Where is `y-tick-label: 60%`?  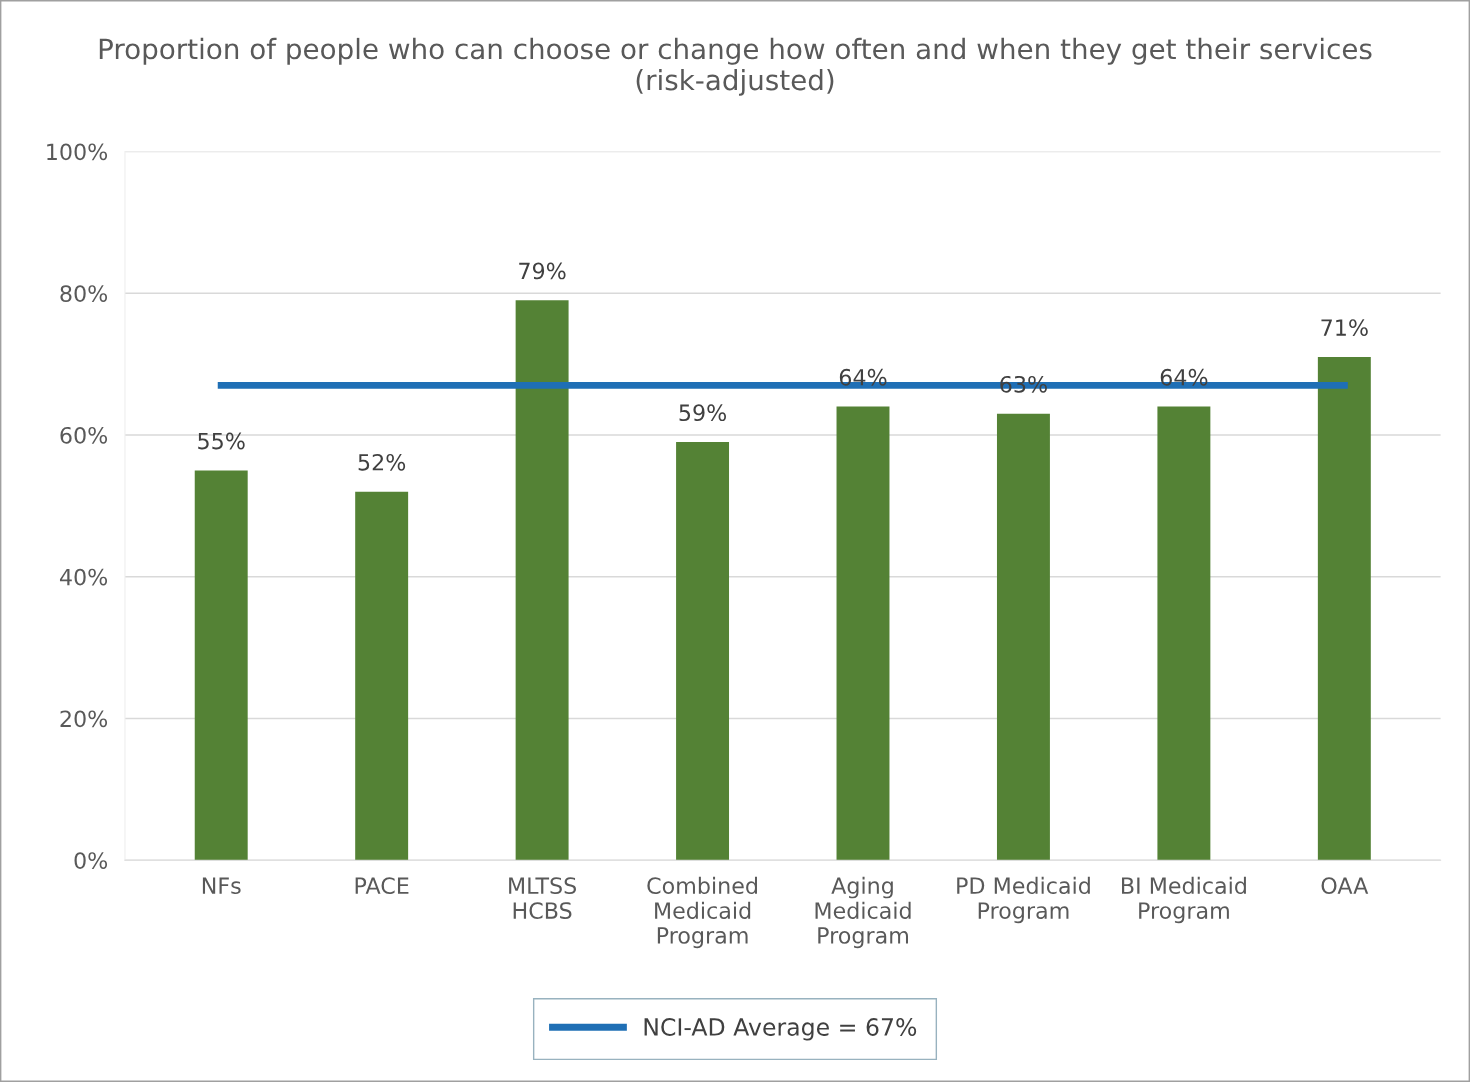 y-tick-label: 60% is located at coordinates (84, 435).